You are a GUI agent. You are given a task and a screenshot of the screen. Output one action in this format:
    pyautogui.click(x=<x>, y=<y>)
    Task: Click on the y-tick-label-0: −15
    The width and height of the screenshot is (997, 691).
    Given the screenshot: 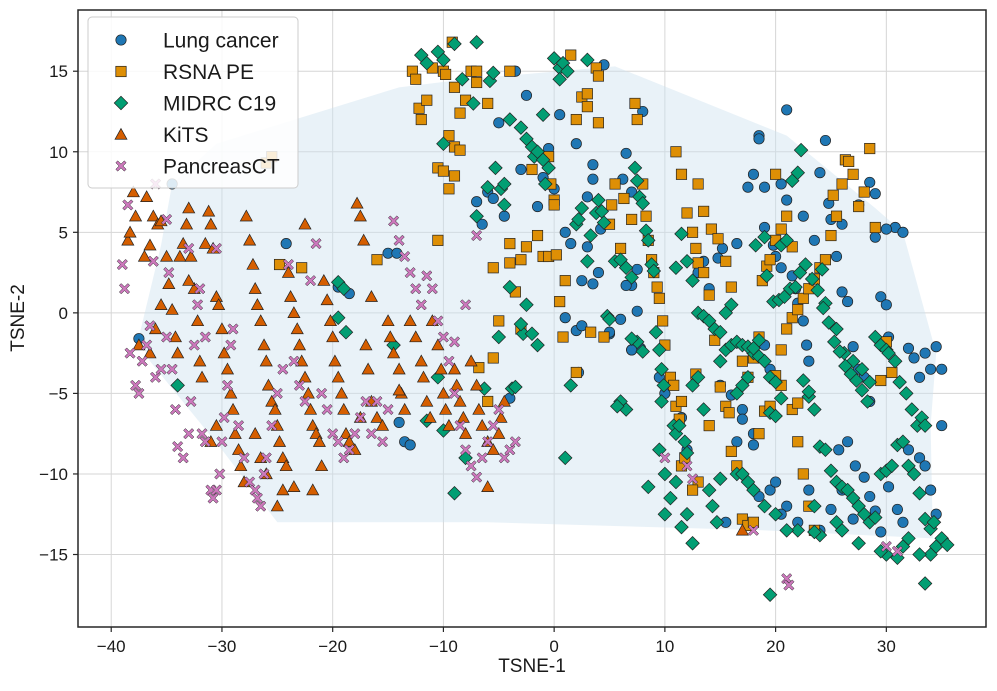 What is the action you would take?
    pyautogui.click(x=53, y=555)
    